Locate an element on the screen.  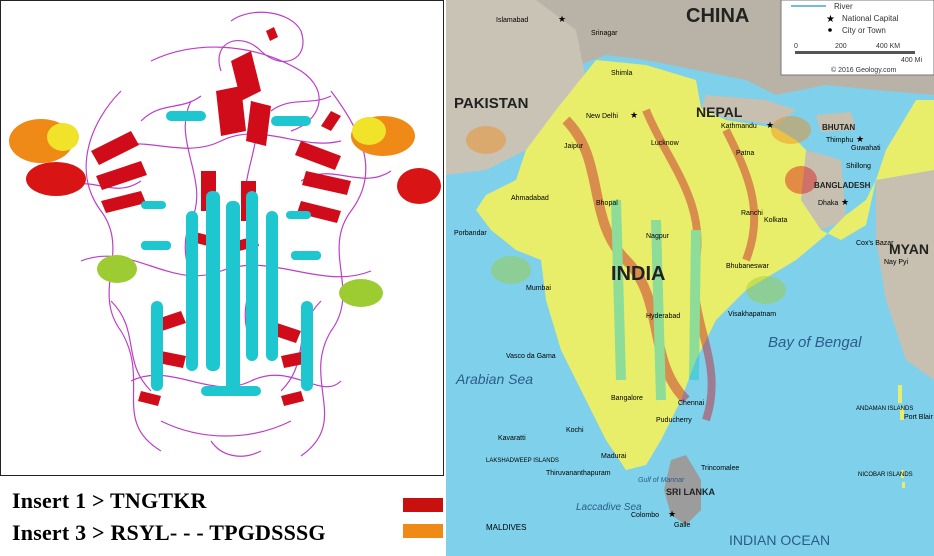
legend-scale-0: 0 is located at coordinates (796, 46).